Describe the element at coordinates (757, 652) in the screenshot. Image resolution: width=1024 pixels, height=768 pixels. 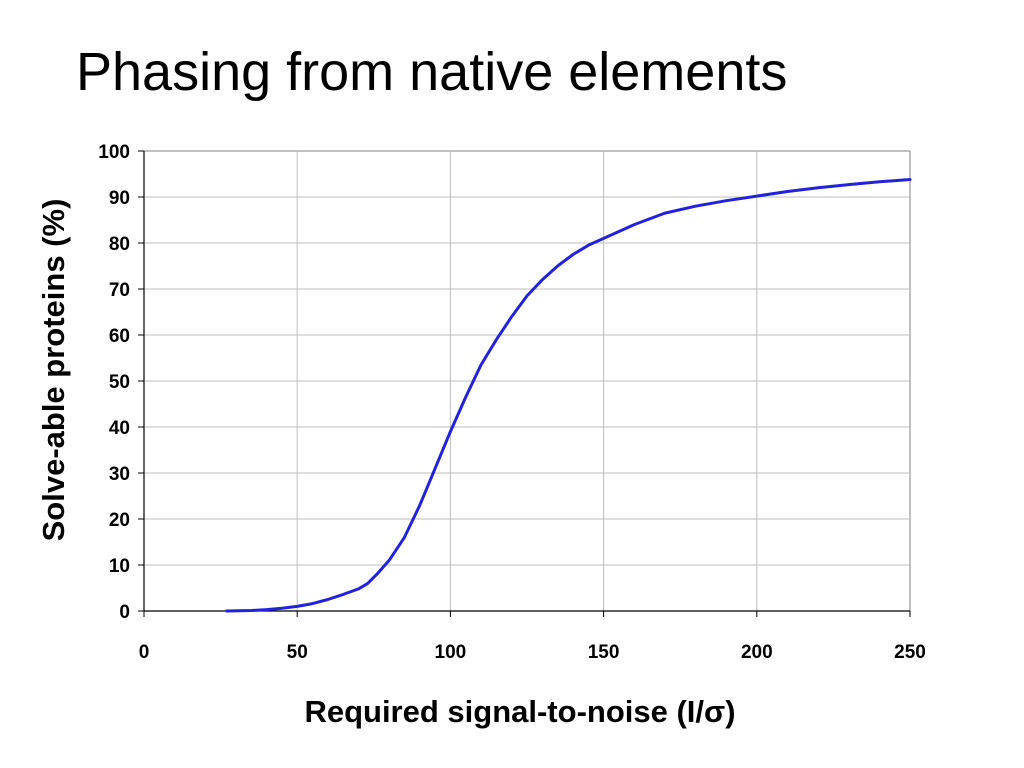
I see `x-tick-label: 200` at that location.